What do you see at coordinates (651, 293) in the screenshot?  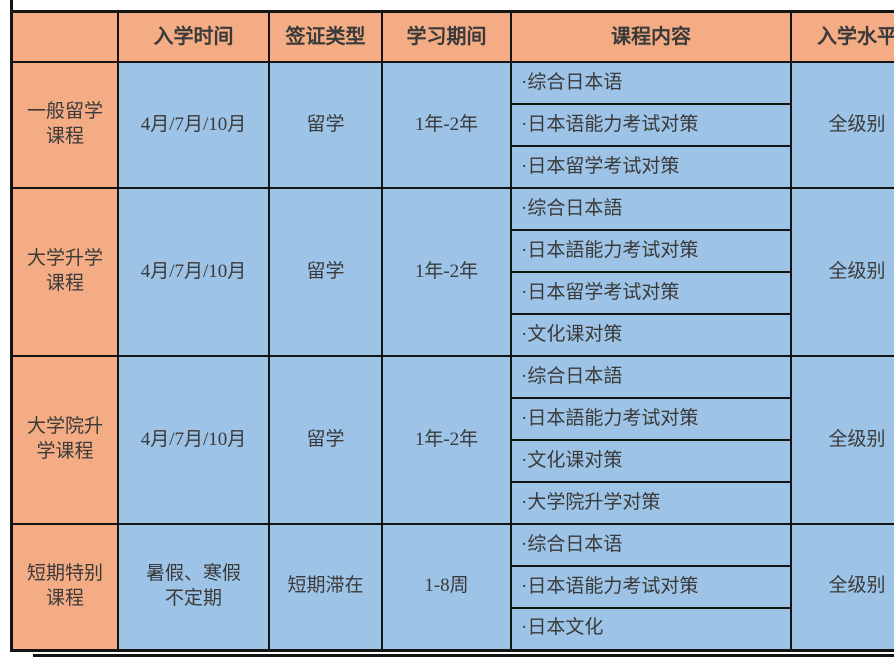 I see `group2-course-cell: ·日本留学考试对策` at bounding box center [651, 293].